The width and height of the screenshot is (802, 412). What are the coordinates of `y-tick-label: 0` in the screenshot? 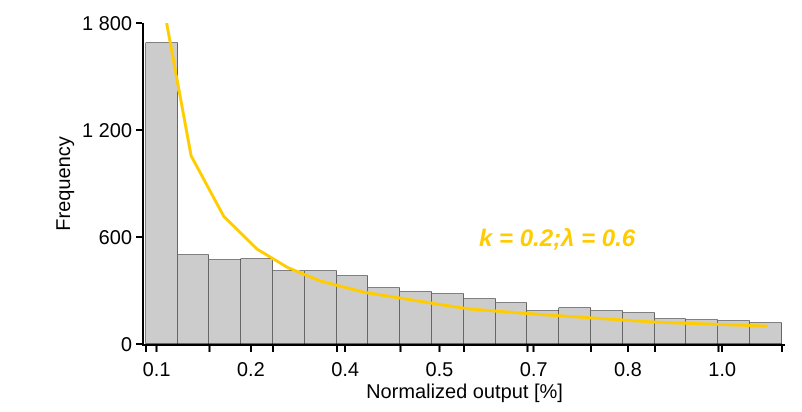 It's located at (126, 345).